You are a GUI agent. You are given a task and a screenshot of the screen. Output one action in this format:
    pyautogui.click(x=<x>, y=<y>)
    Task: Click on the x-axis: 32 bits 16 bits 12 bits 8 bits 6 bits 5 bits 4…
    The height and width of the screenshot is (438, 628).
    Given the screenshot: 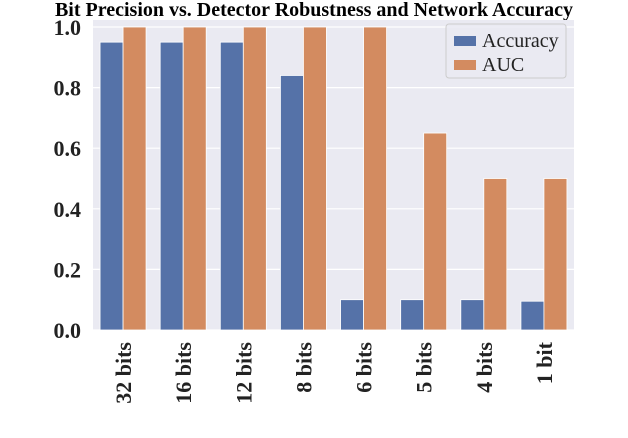 What is the action you would take?
    pyautogui.click(x=334, y=372)
    